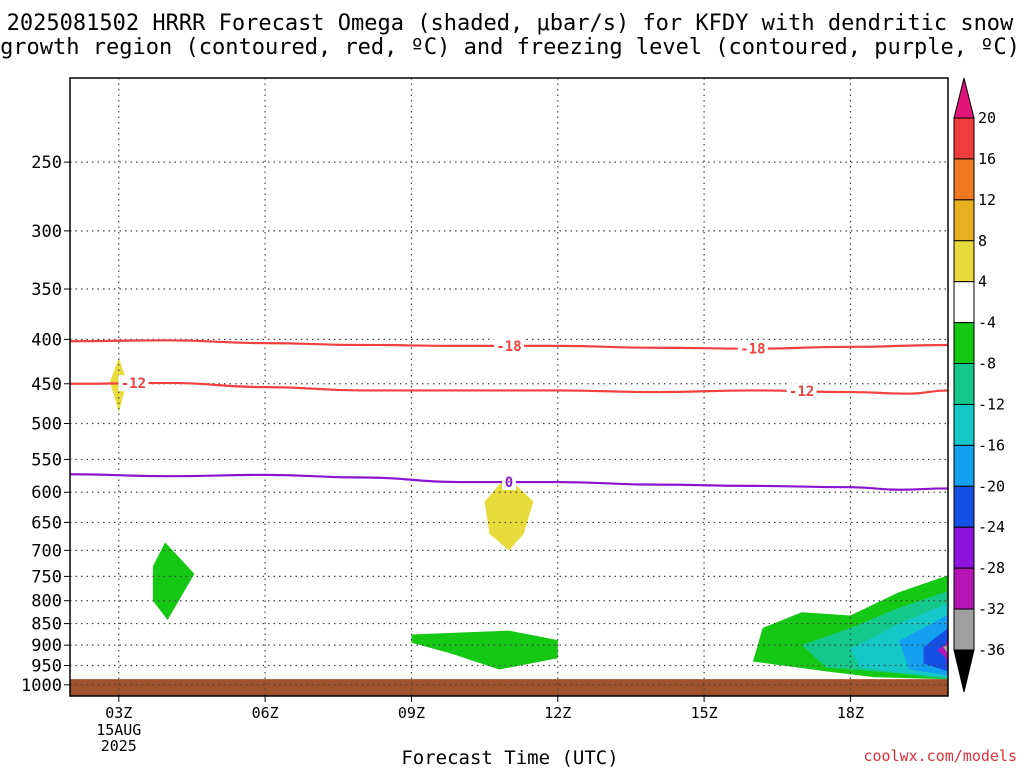 Image resolution: width=1024 pixels, height=768 pixels. What do you see at coordinates (411, 713) in the screenshot?
I see `x-tick-label-09Z: 09Z` at bounding box center [411, 713].